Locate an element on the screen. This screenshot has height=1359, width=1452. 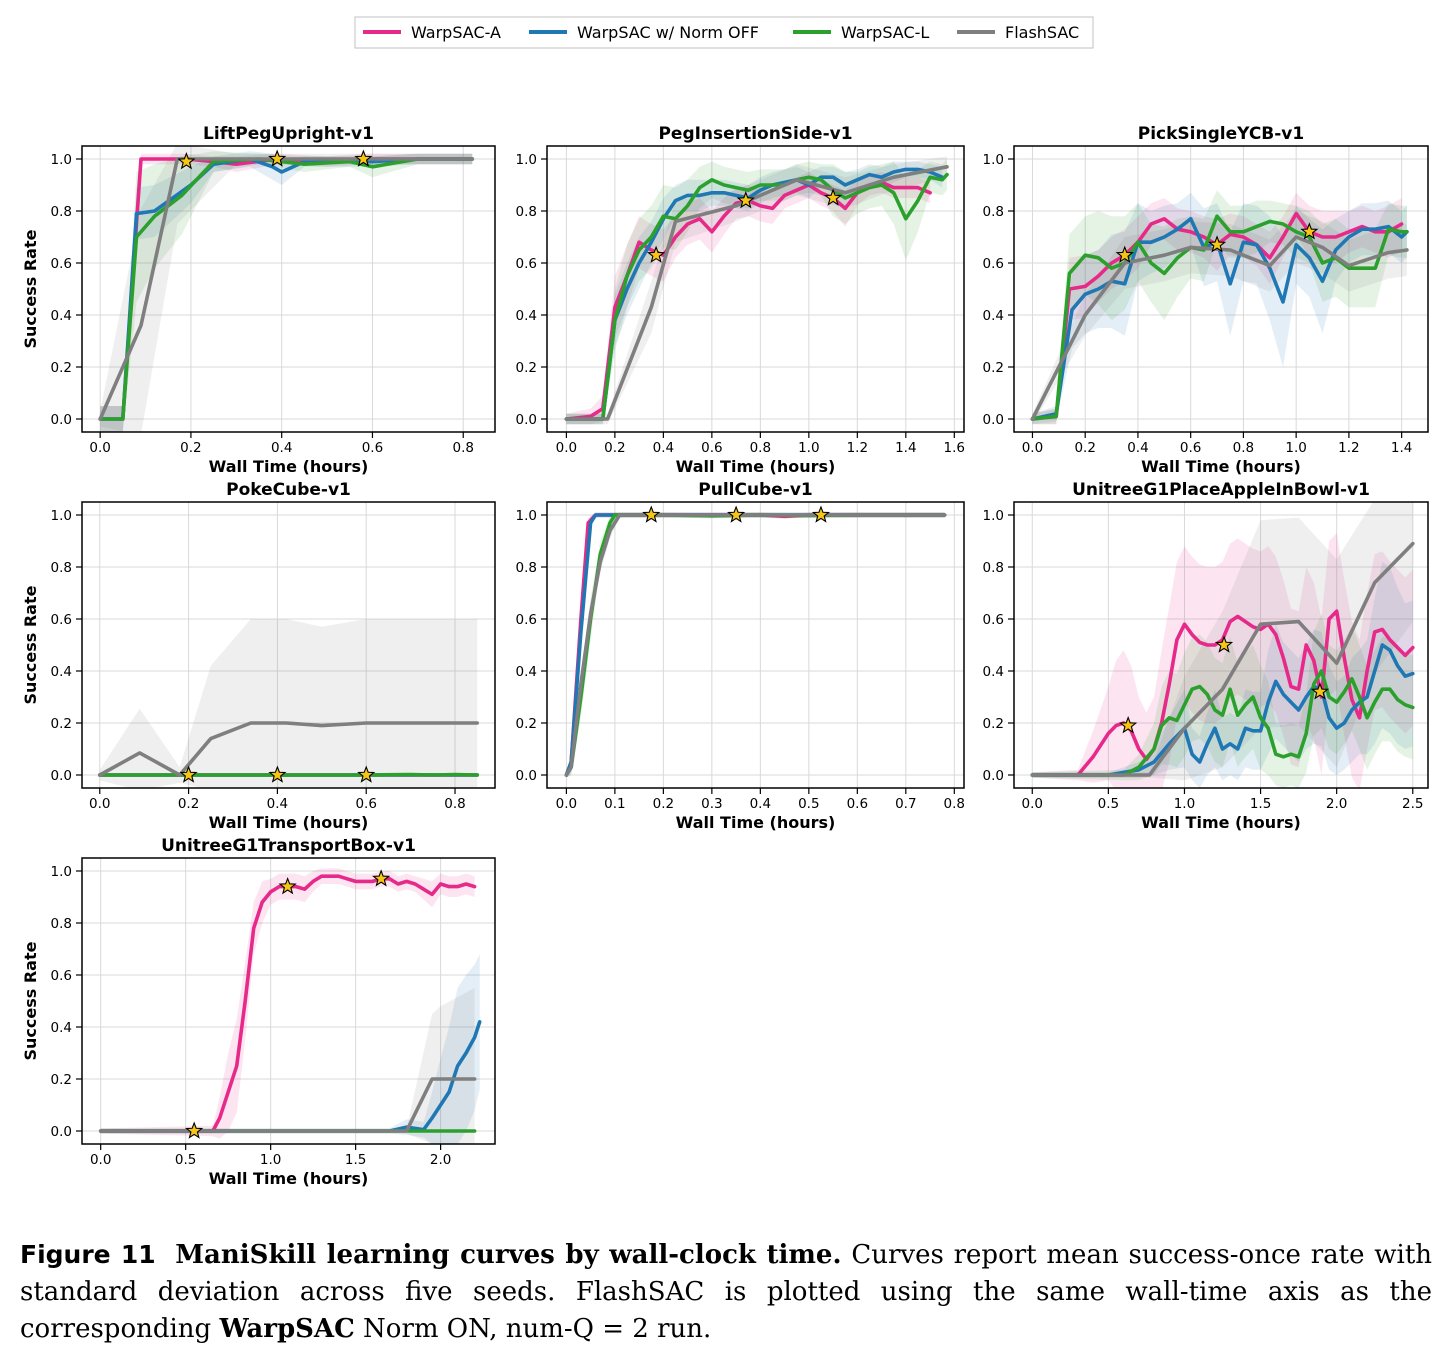
chart-title: UnitreeG1TransportBox-v1 is located at coordinates (288, 846).